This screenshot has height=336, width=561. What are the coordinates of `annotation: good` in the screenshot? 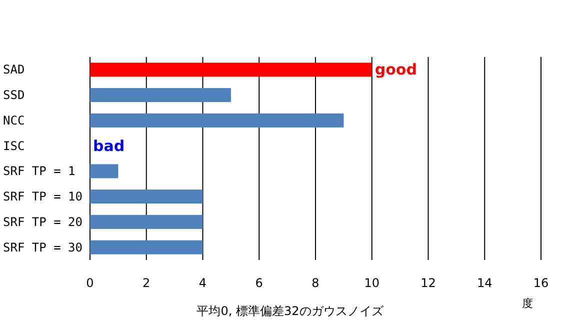 It's located at (395, 69).